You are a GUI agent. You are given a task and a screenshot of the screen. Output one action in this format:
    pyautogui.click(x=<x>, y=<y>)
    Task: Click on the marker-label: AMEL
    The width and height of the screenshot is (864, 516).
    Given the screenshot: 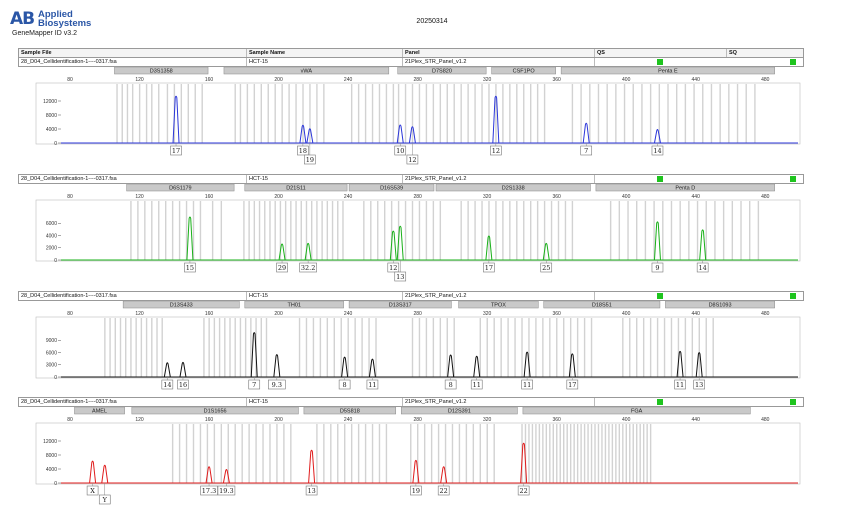 What is the action you would take?
    pyautogui.click(x=99, y=412)
    